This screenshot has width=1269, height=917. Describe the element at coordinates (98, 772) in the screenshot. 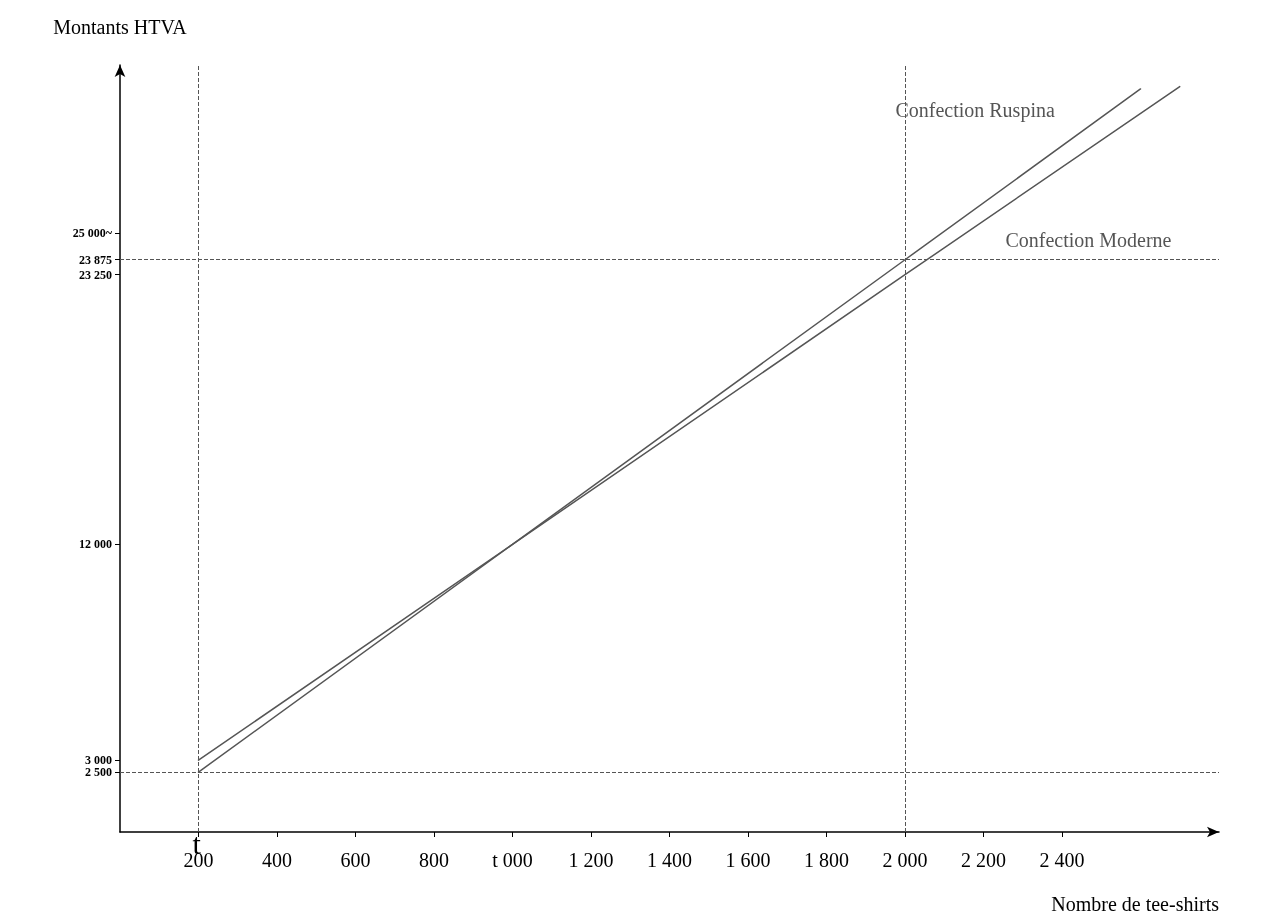

I see `y-tick-label: 2 500` at that location.